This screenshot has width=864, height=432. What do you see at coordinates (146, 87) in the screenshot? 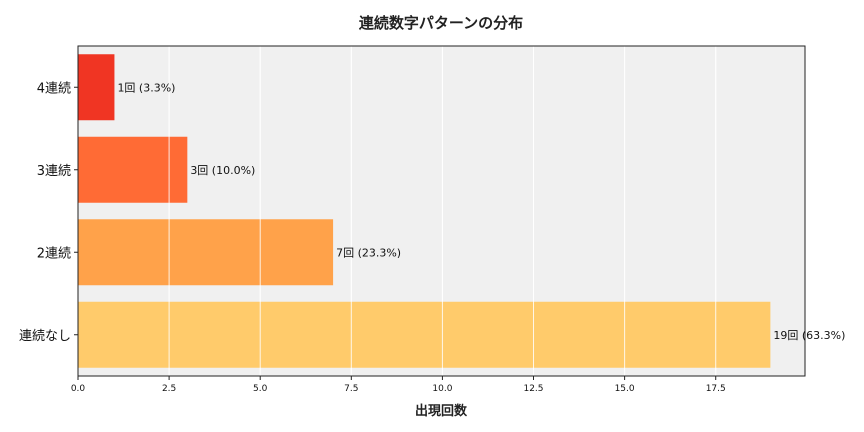
I see `data-label: 1回 (3.3%)` at bounding box center [146, 87].